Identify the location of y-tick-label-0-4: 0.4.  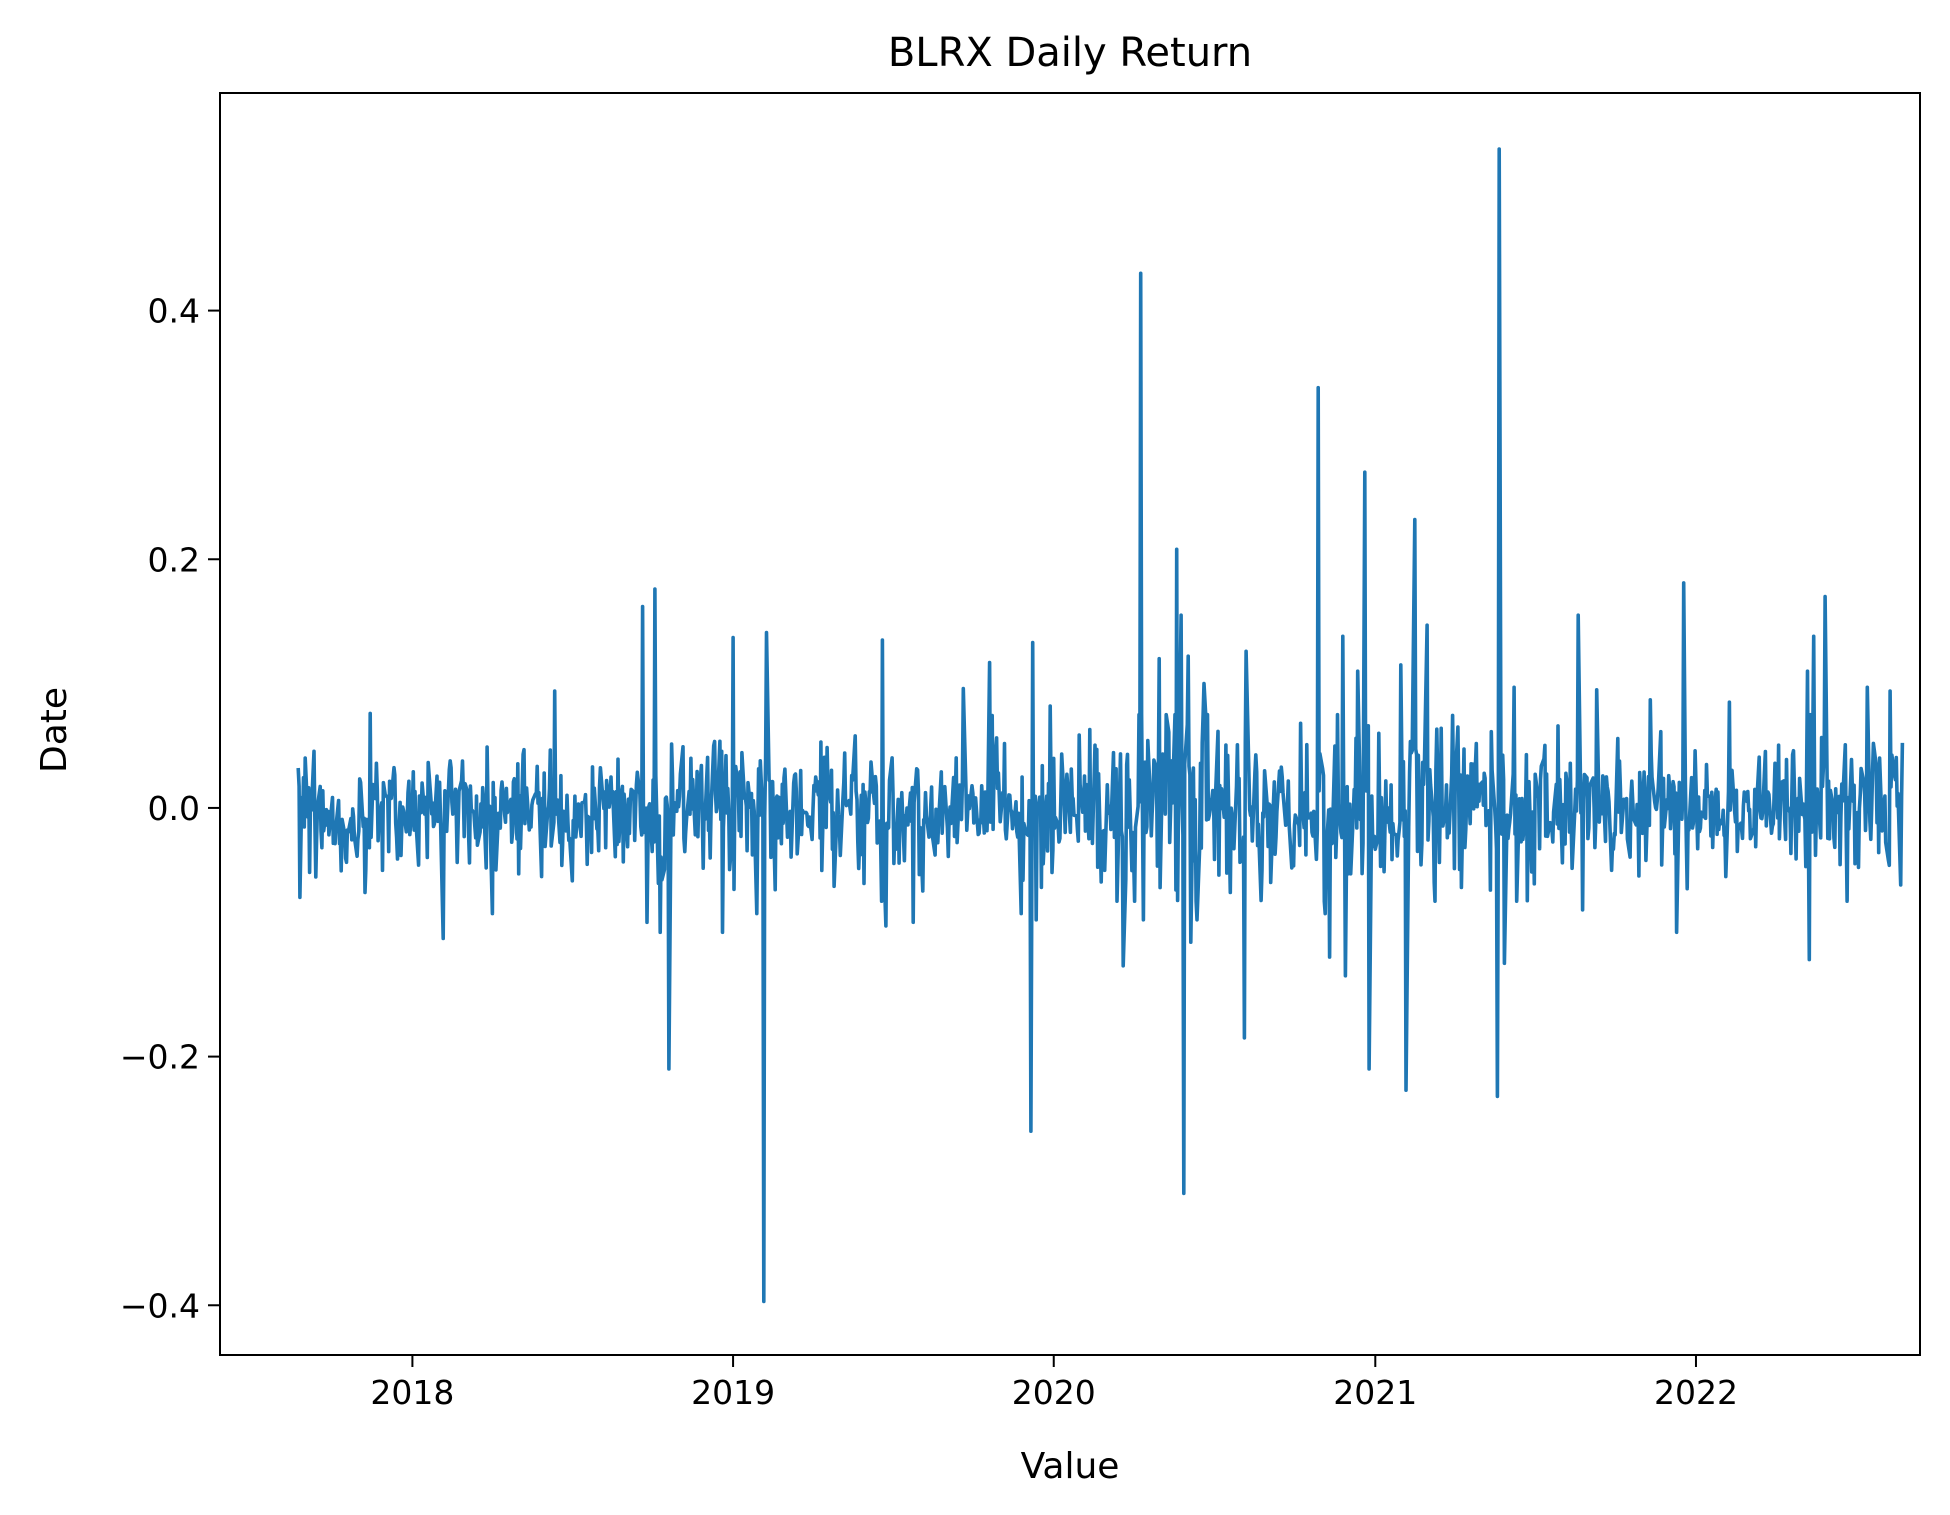
(174, 311).